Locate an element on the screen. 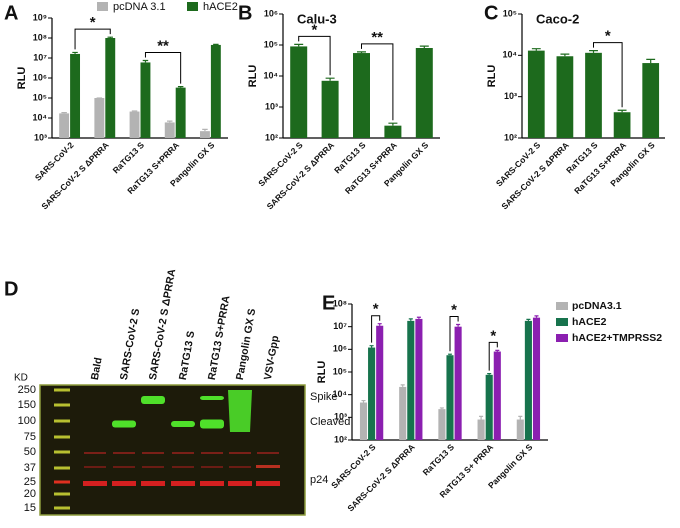 The height and width of the screenshot is (528, 680). band-label: Spike is located at coordinates (324, 397).